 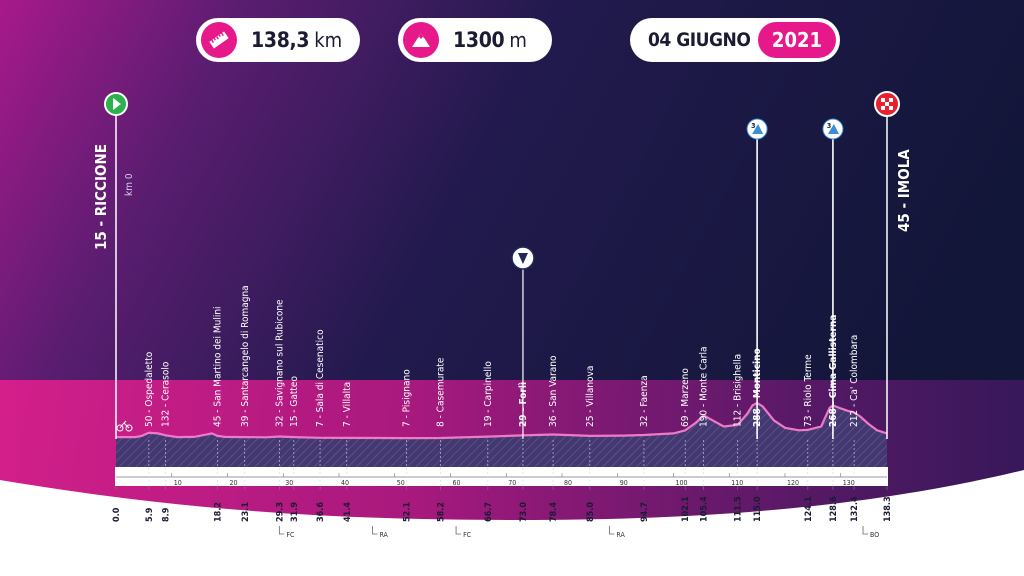 I want to click on town-label: 39 - Santarcangelo di Romagna, so click(x=245, y=356).